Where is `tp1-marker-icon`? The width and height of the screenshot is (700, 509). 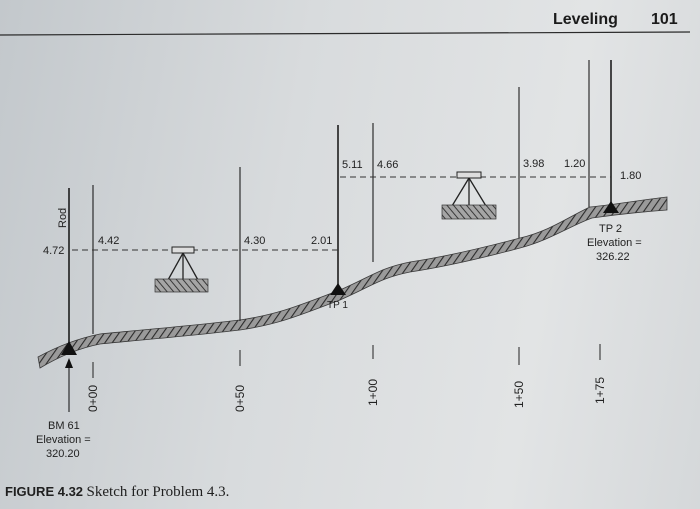
tp1-marker-icon is located at coordinates (338, 289).